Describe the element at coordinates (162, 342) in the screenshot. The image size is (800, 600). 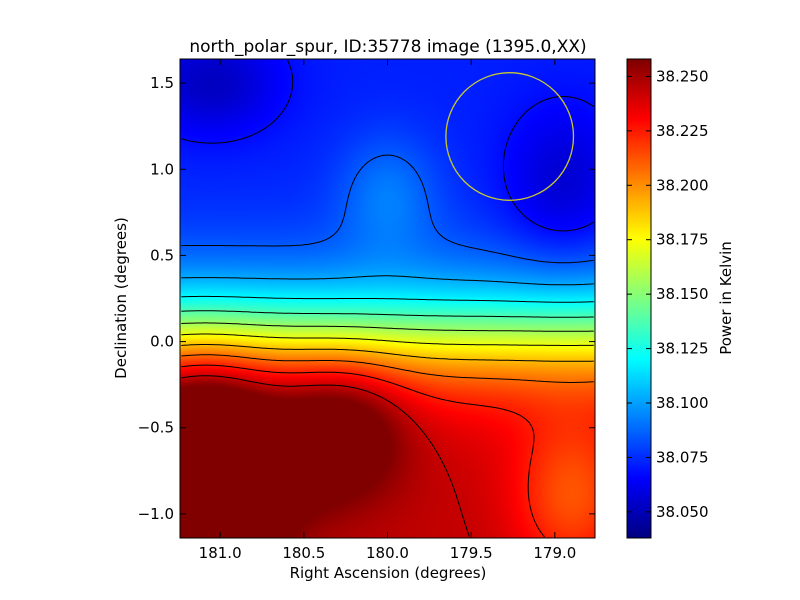
I see `y-tick-label: 0.0` at that location.